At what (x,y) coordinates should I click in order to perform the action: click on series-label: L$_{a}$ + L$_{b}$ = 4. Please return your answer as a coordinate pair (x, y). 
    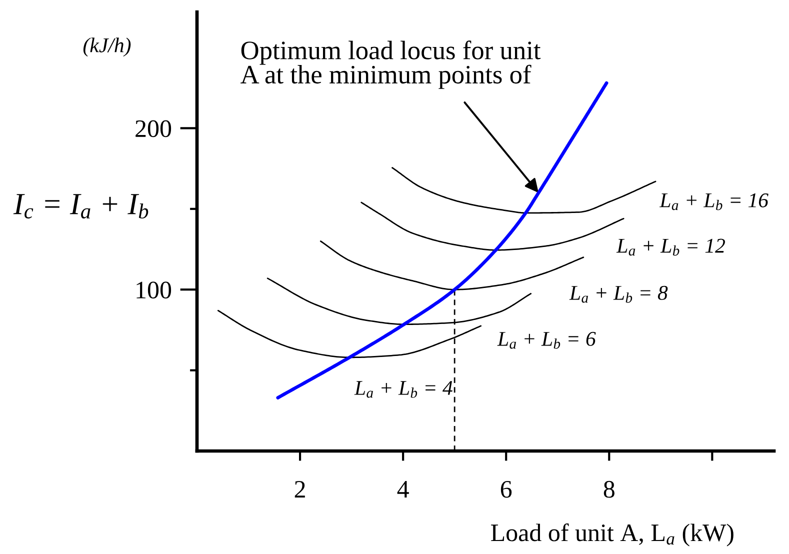
    Looking at the image, I should click on (403, 389).